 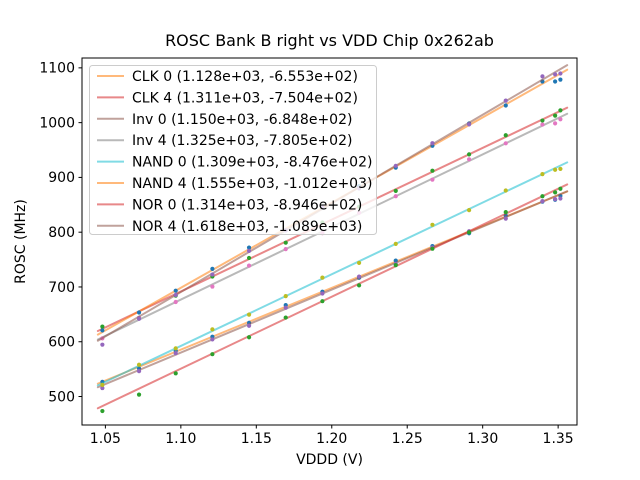 I want to click on legend-entry-label: Inv 4 (1.325e+03, -7.805e+02), so click(x=242, y=141).